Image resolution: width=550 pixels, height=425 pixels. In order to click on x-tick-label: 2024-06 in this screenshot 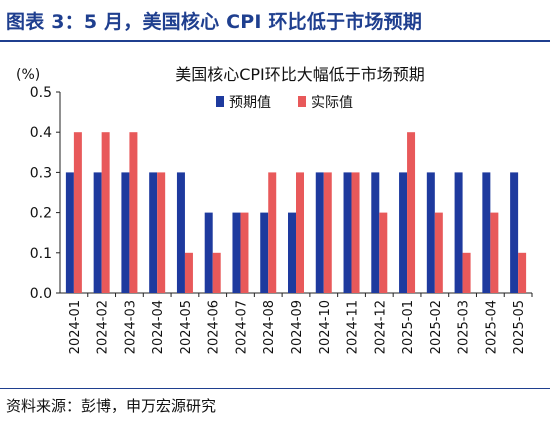, I will do `click(214, 327)`.